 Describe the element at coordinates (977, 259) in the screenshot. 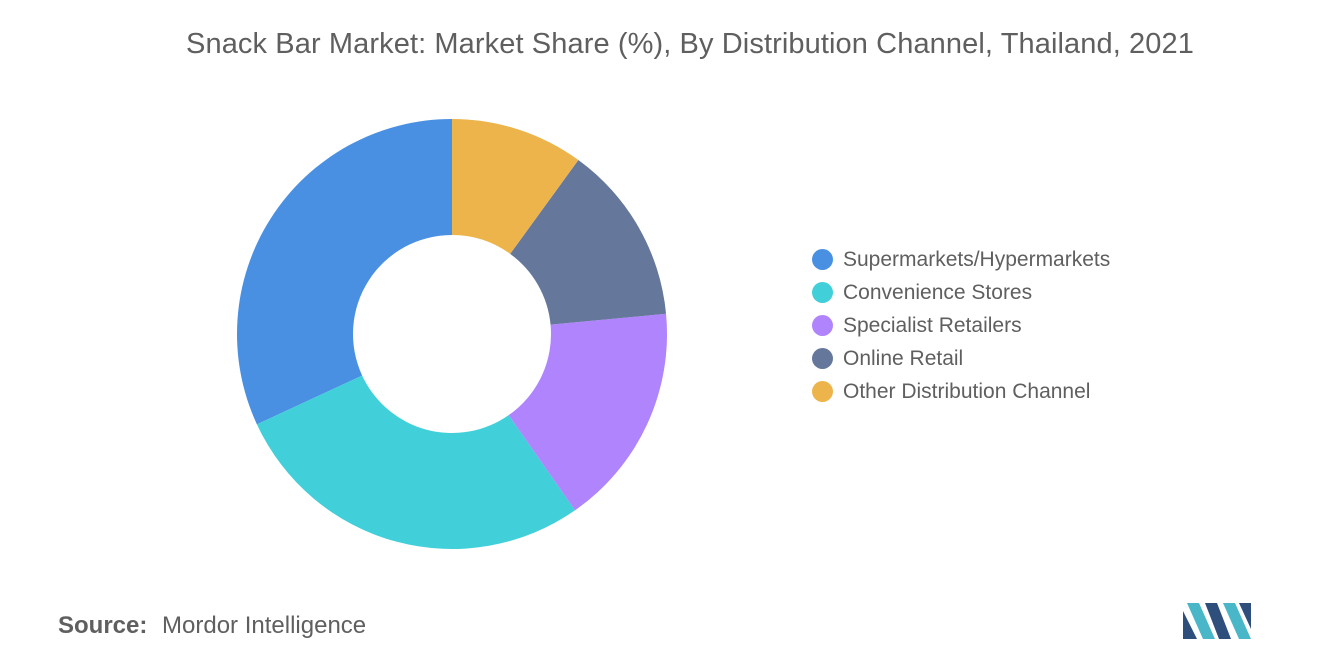

I see `legend-label: Supermarkets/Hypermarkets` at that location.